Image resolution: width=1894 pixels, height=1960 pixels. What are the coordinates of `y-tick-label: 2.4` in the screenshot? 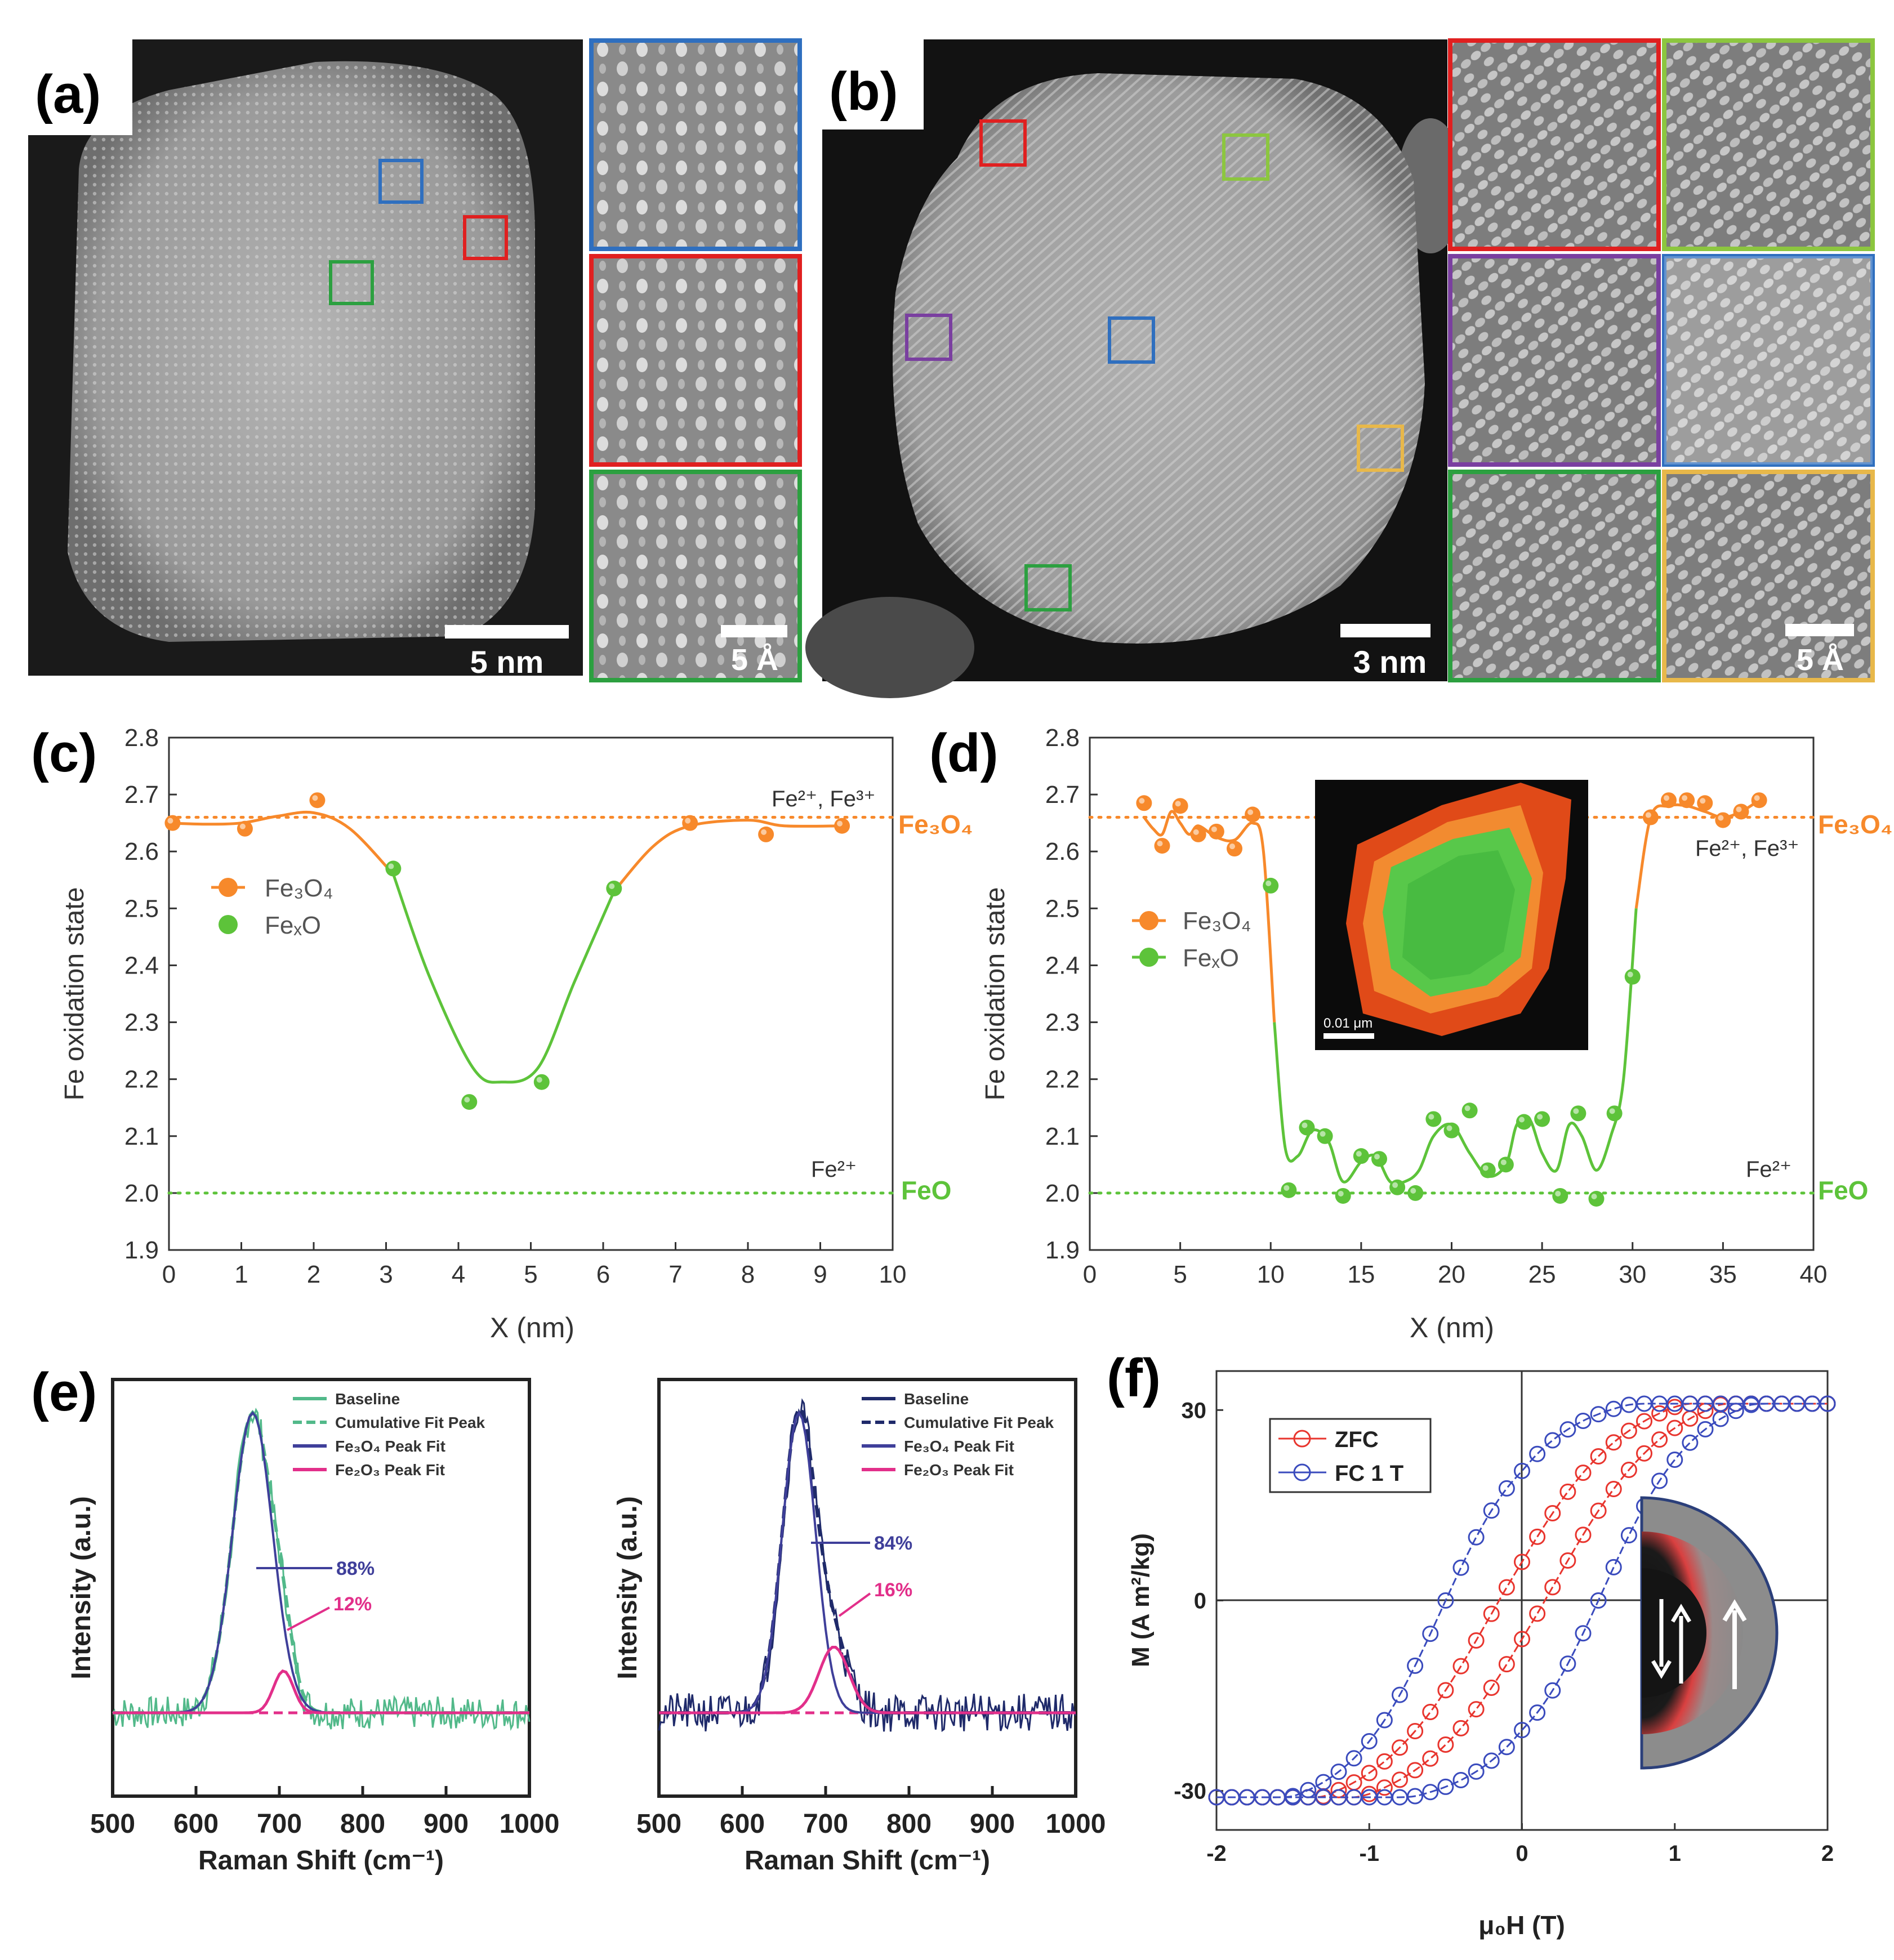 It's located at (142, 965).